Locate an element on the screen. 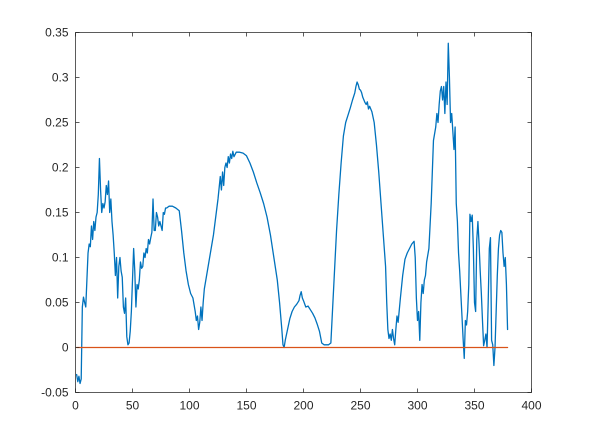 The width and height of the screenshot is (589, 442). y-tick-label: 0.3 is located at coordinates (60, 78).